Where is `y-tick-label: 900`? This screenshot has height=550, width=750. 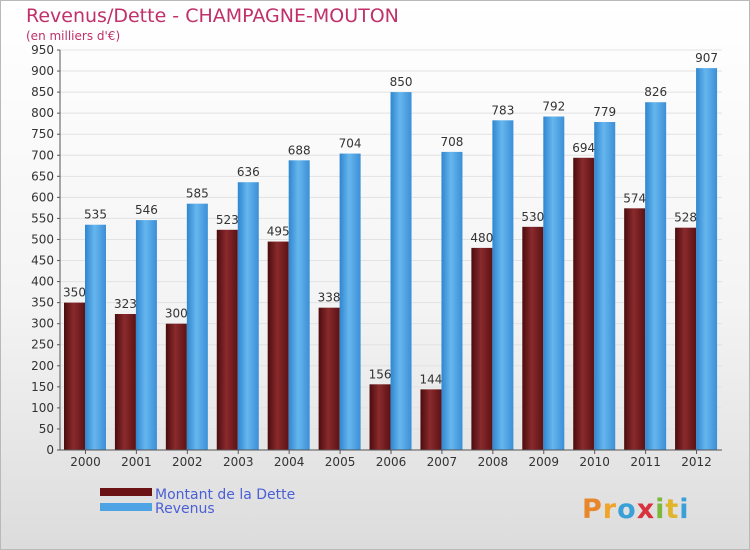 y-tick-label: 900 is located at coordinates (42, 71).